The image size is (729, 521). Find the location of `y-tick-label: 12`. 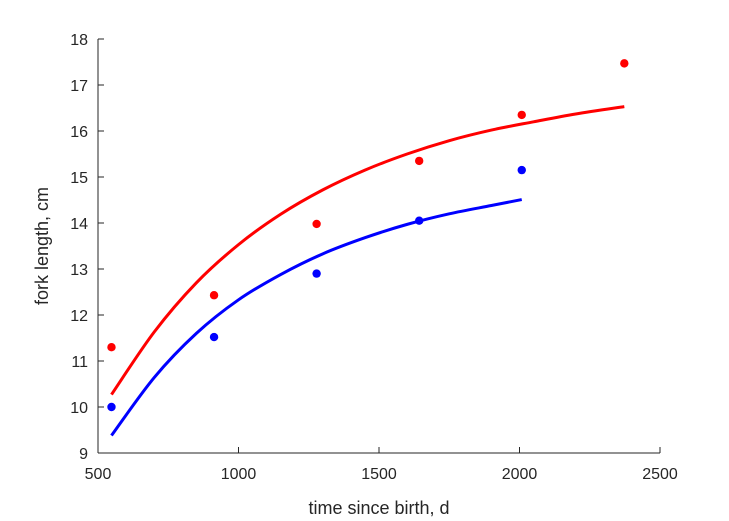

y-tick-label: 12 is located at coordinates (79, 316).